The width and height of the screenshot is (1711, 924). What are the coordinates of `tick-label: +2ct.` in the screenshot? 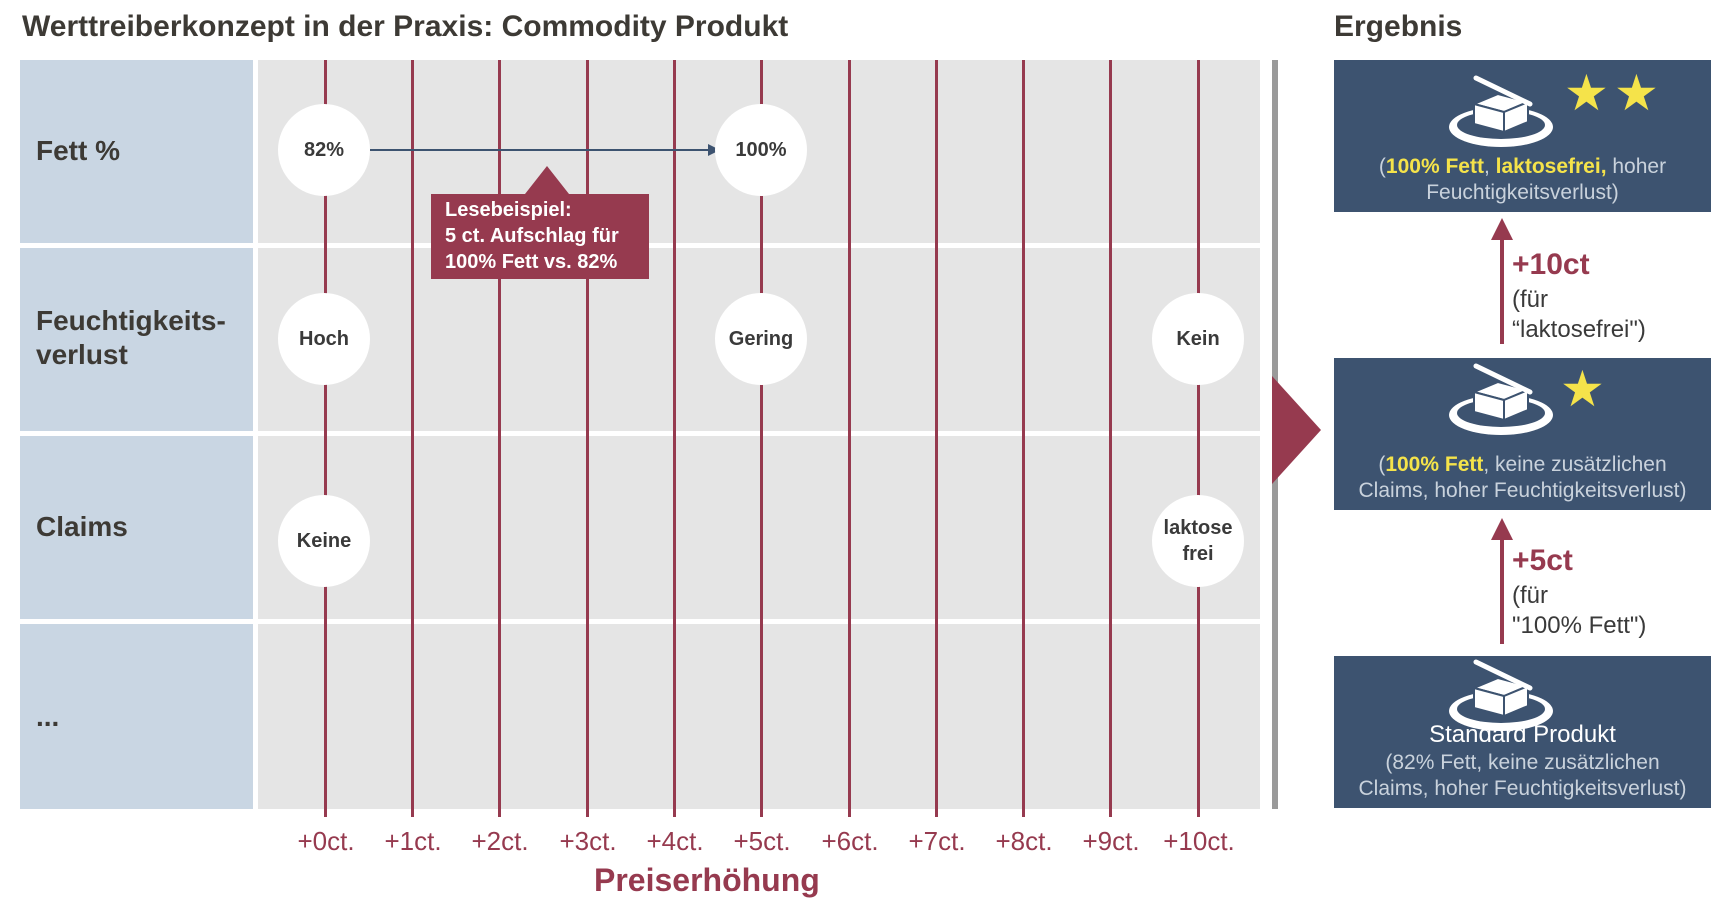 It's located at (500, 841).